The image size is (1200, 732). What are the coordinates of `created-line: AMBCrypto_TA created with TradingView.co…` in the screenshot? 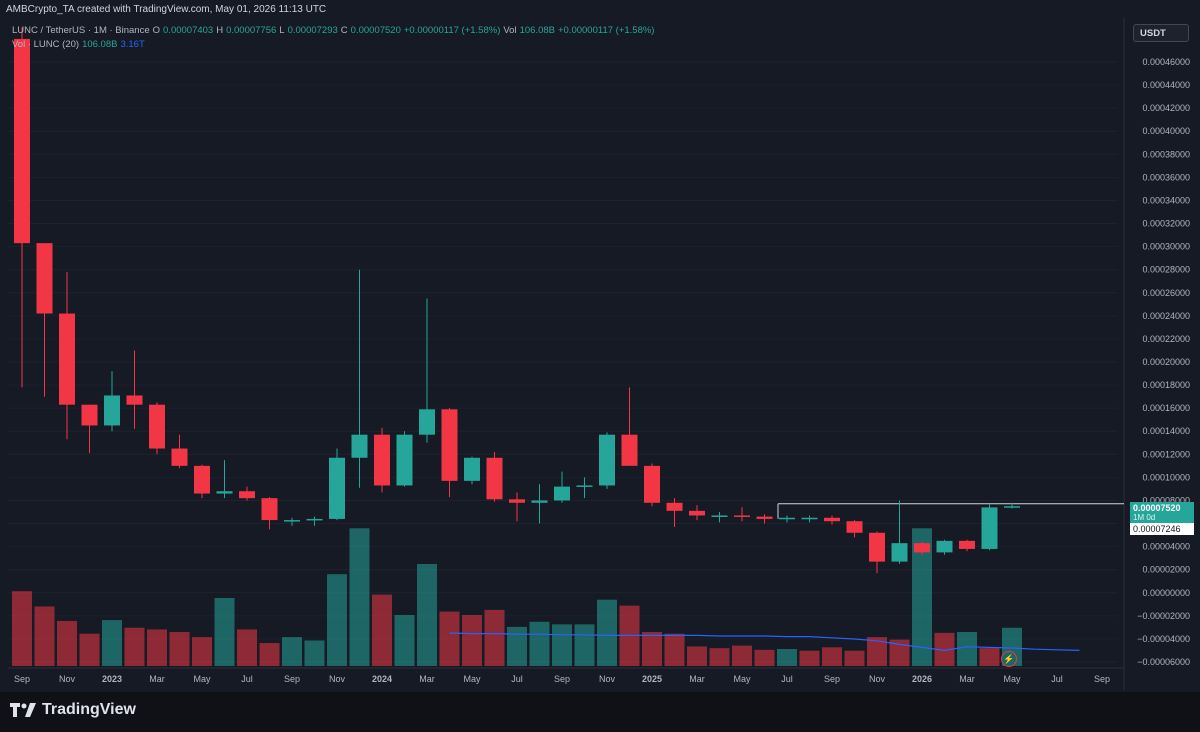 It's located at (166, 9).